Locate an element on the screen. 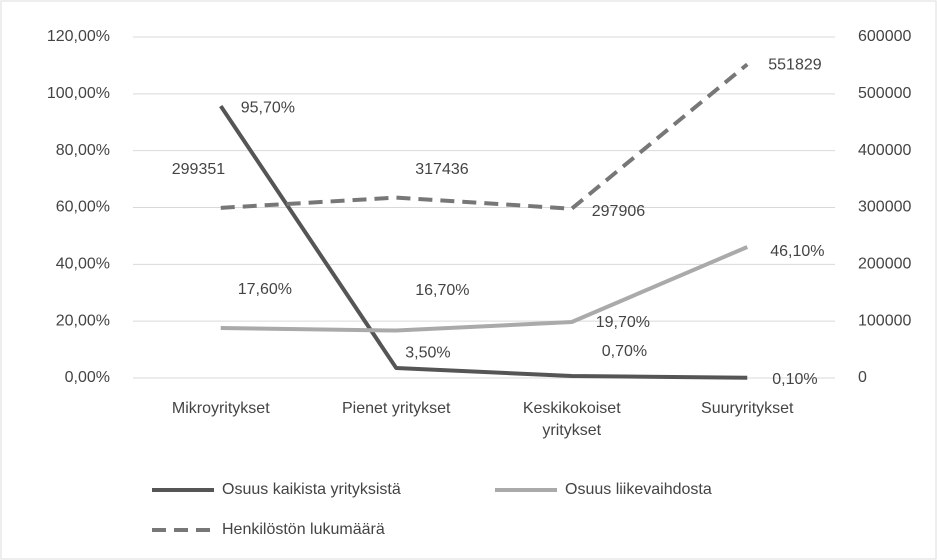 This screenshot has height=560, width=937. y-tick-label: 100,00% is located at coordinates (78, 93).